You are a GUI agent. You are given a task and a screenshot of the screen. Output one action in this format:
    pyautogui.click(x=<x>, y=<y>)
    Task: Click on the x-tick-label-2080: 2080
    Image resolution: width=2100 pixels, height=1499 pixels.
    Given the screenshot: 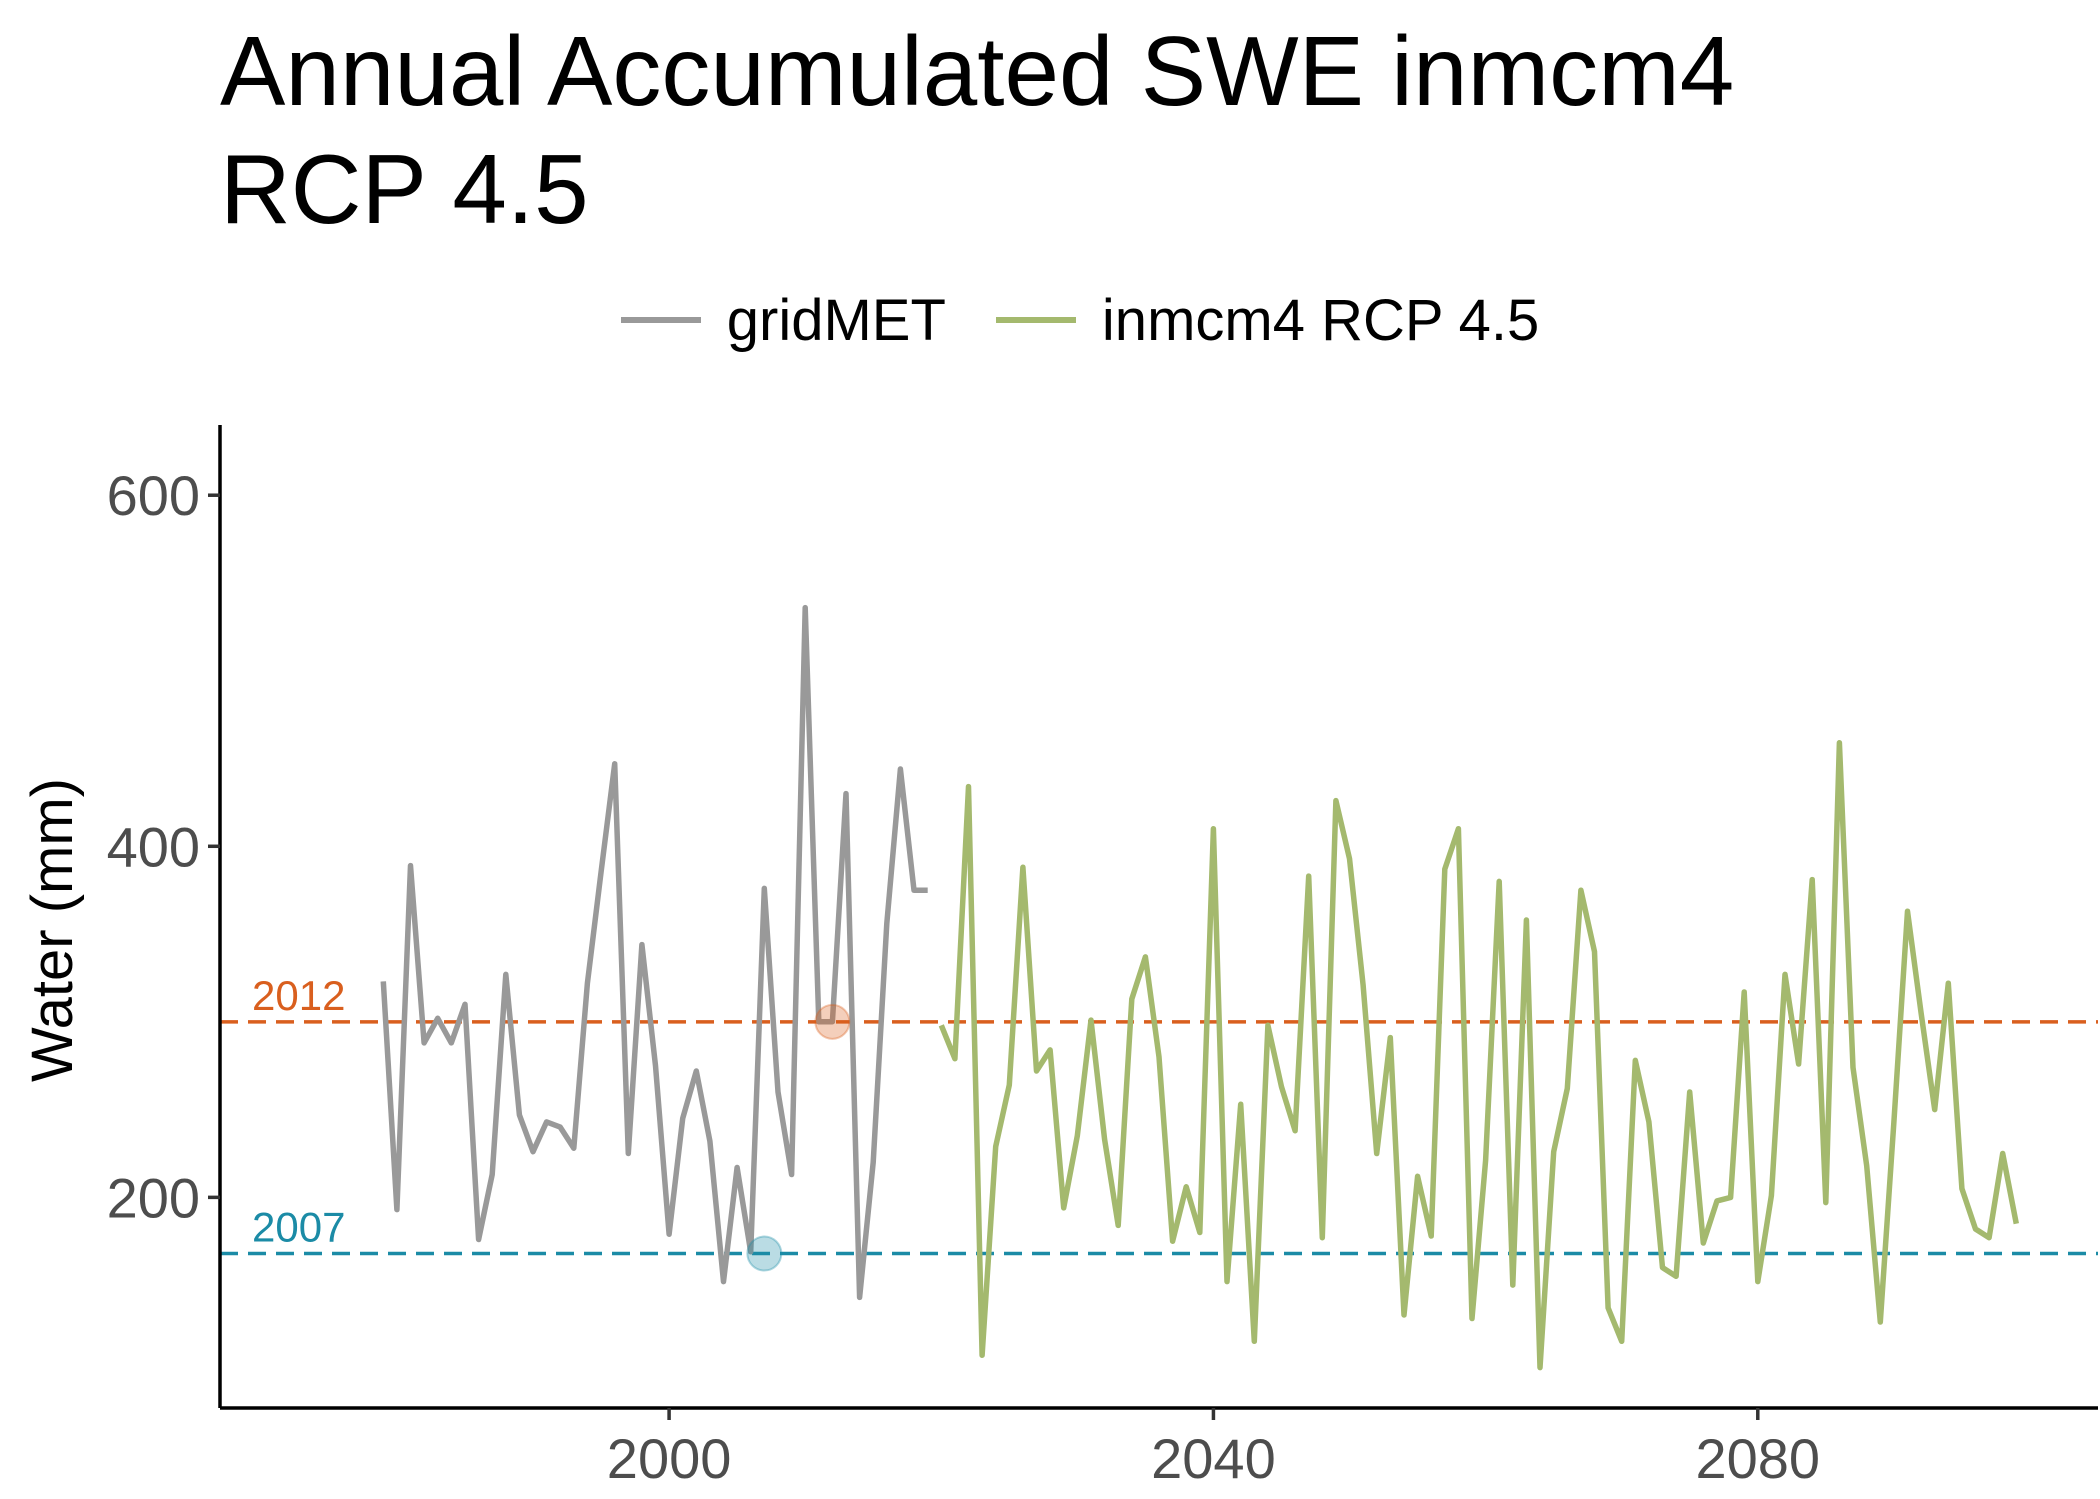 What is the action you would take?
    pyautogui.click(x=1757, y=1458)
    